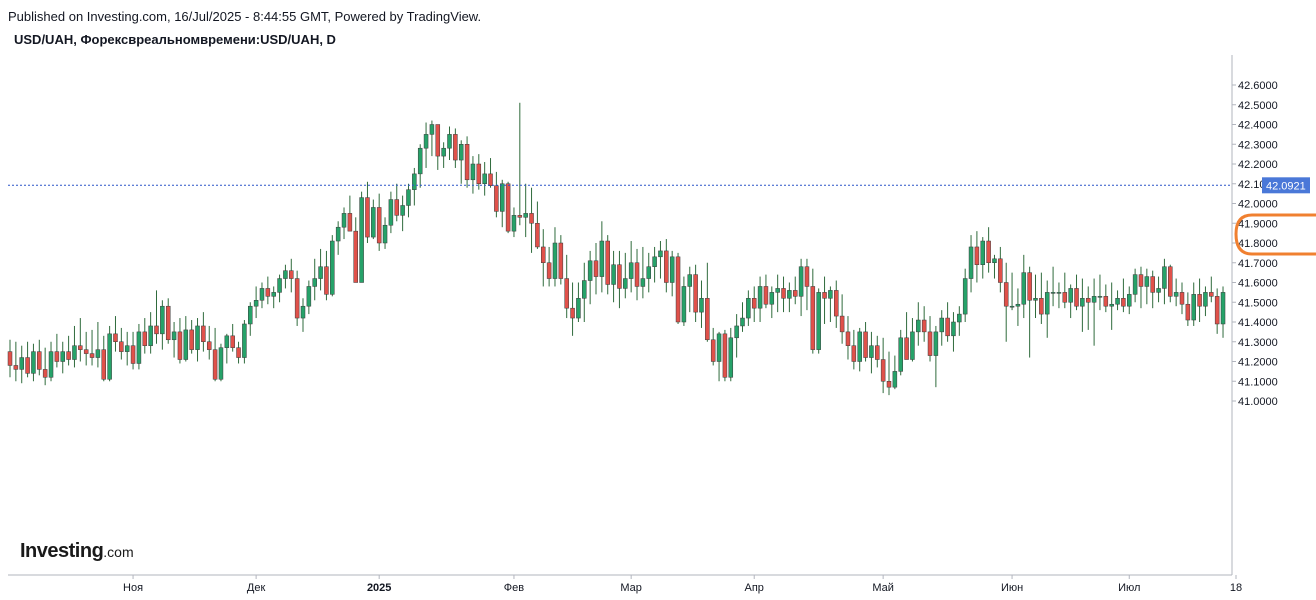 This screenshot has width=1316, height=600. Describe the element at coordinates (754, 588) in the screenshot. I see `x-tick-label: Апр` at that location.